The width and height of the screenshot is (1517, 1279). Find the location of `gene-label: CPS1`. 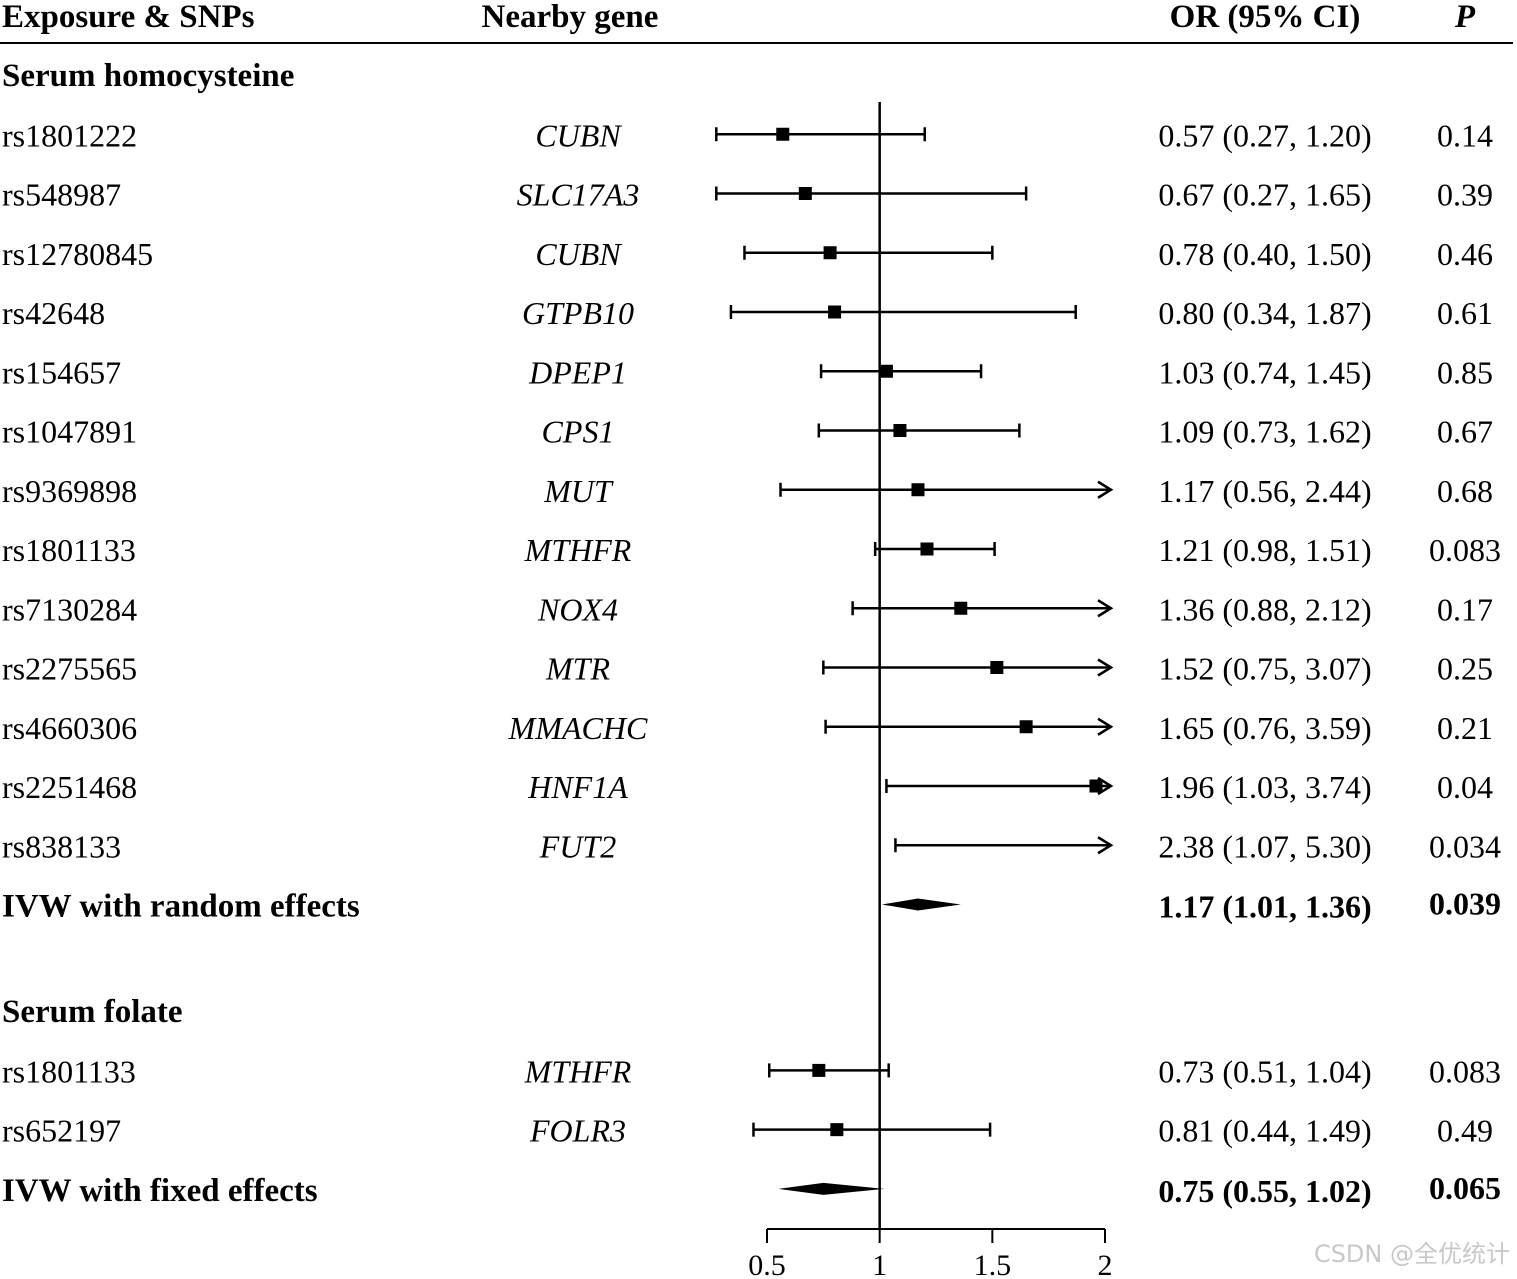

gene-label: CPS1 is located at coordinates (578, 432).